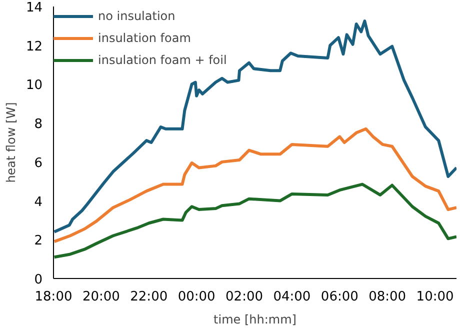  What do you see at coordinates (245, 297) in the screenshot?
I see `x-tick-label: 02:00` at bounding box center [245, 297].